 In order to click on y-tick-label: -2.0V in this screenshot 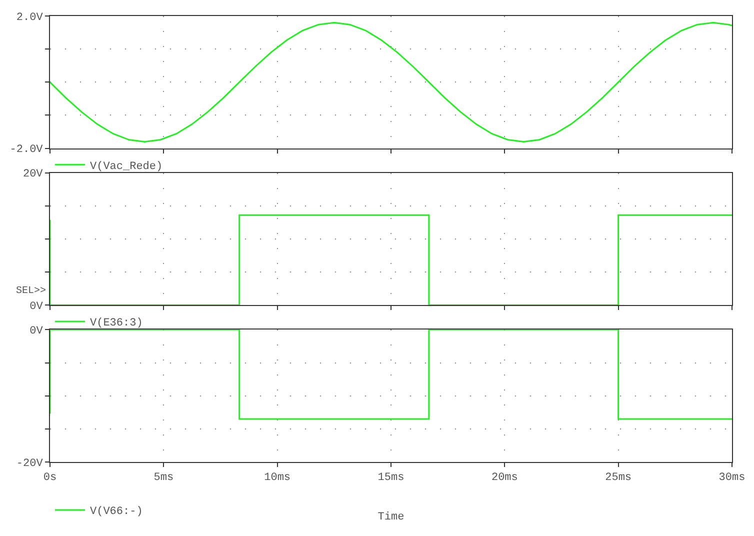, I will do `click(27, 150)`.